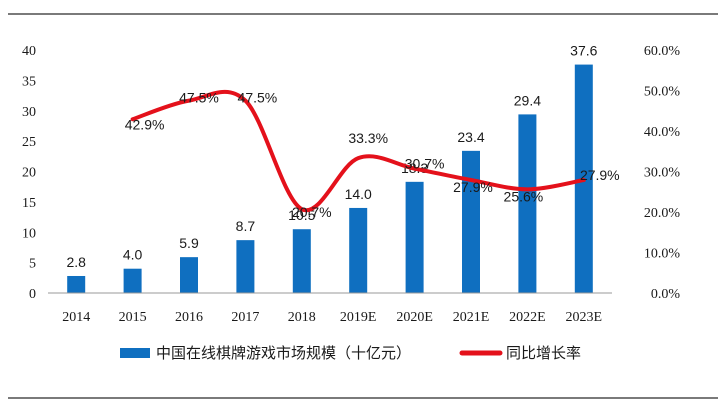 The width and height of the screenshot is (726, 402). Describe the element at coordinates (29, 203) in the screenshot. I see `left-tick-label: 15` at that location.